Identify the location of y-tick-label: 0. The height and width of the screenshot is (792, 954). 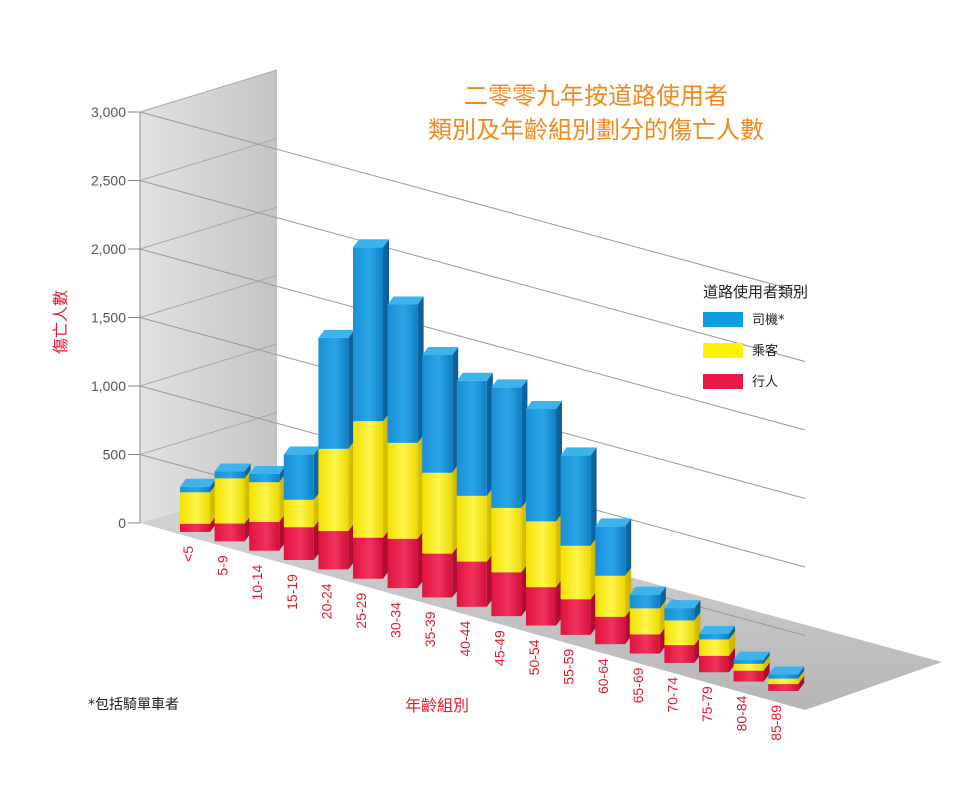
(122, 523).